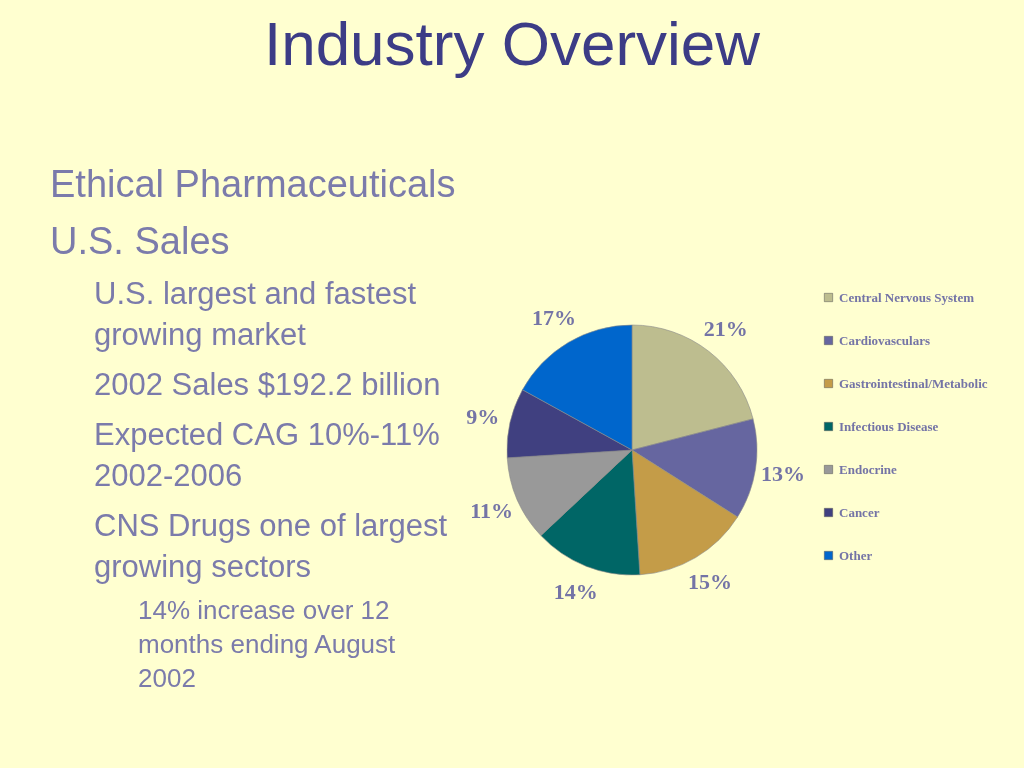  I want to click on data-label: 9%, so click(483, 416).